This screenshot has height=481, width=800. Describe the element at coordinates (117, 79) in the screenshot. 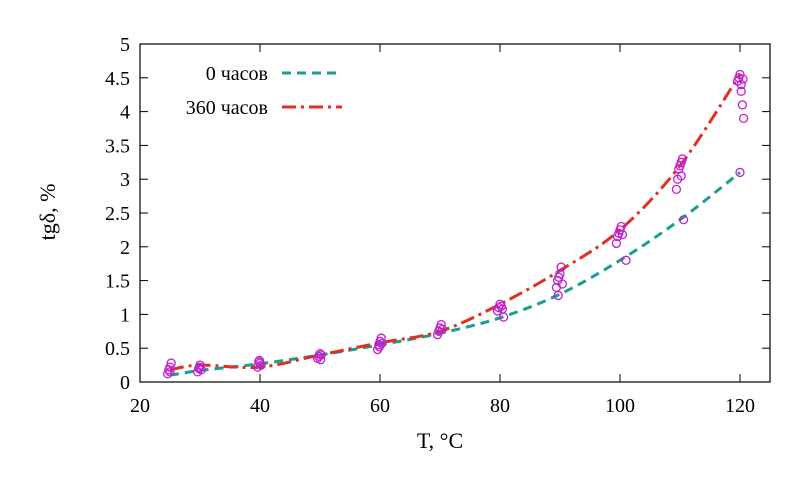

I see `y-tick-label: 4.5` at that location.